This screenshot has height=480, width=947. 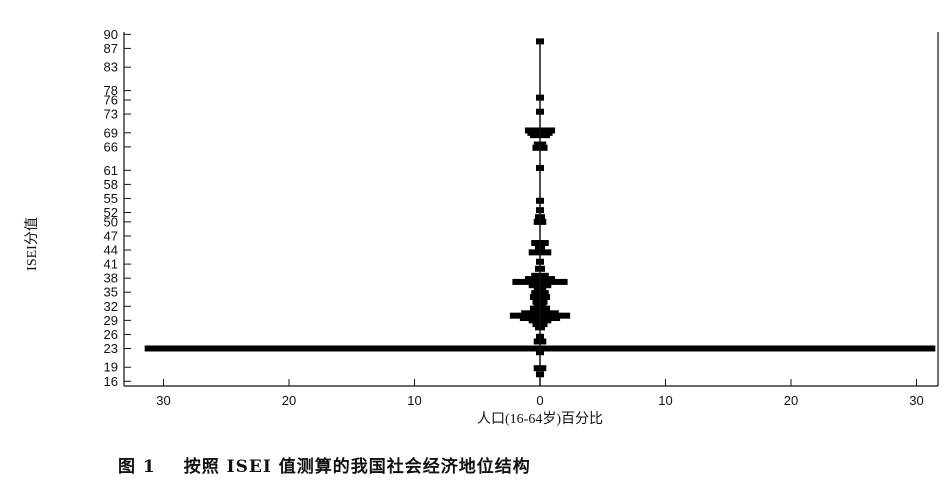 I want to click on y-tick-label: 83, so click(x=111, y=67).